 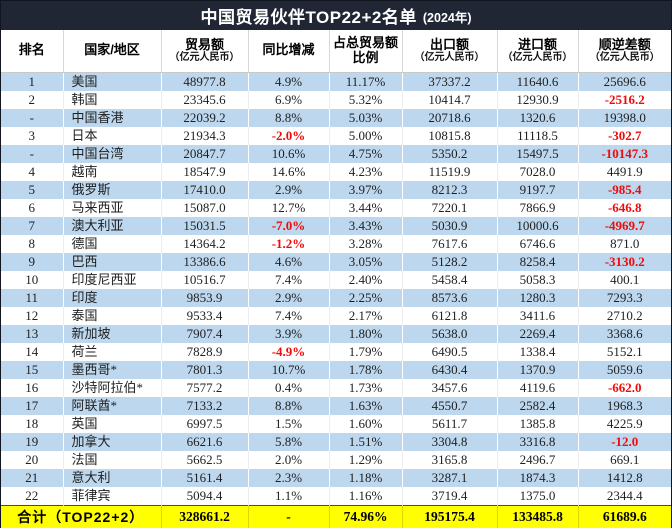 I want to click on cell-yoy-change: 4.9%, so click(x=289, y=81).